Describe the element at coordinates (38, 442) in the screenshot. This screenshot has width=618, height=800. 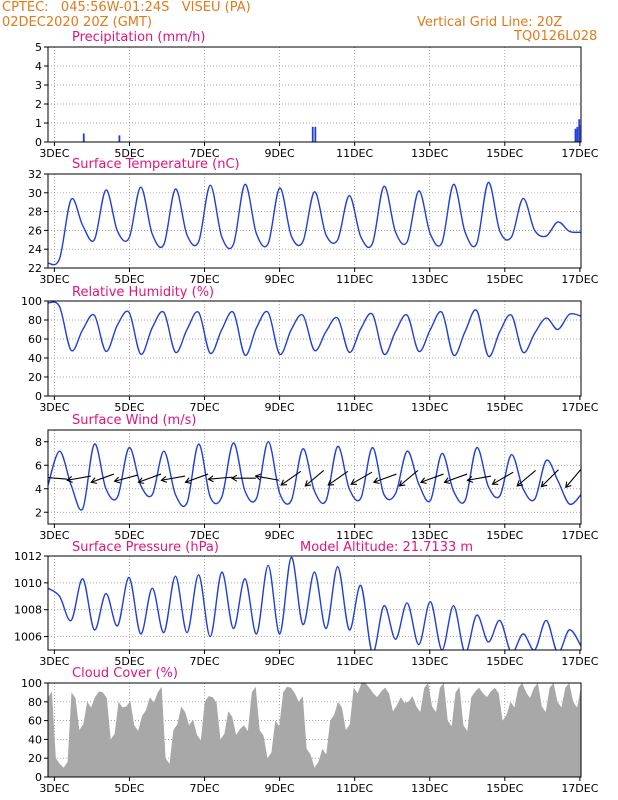
I see `y-tick-label: 8` at that location.